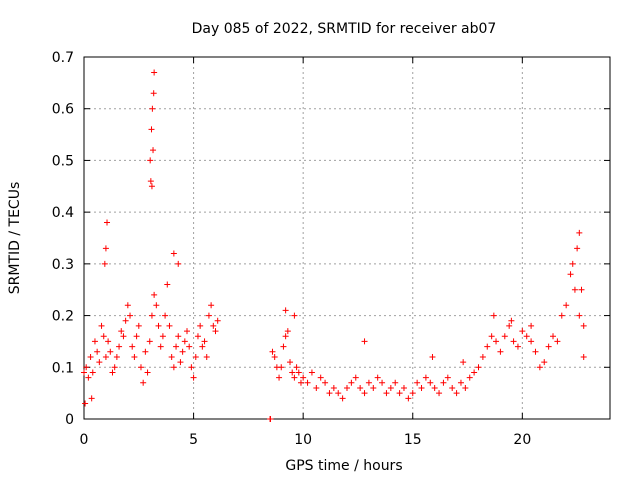  I want to click on x-tick-label: 5, so click(193, 440).